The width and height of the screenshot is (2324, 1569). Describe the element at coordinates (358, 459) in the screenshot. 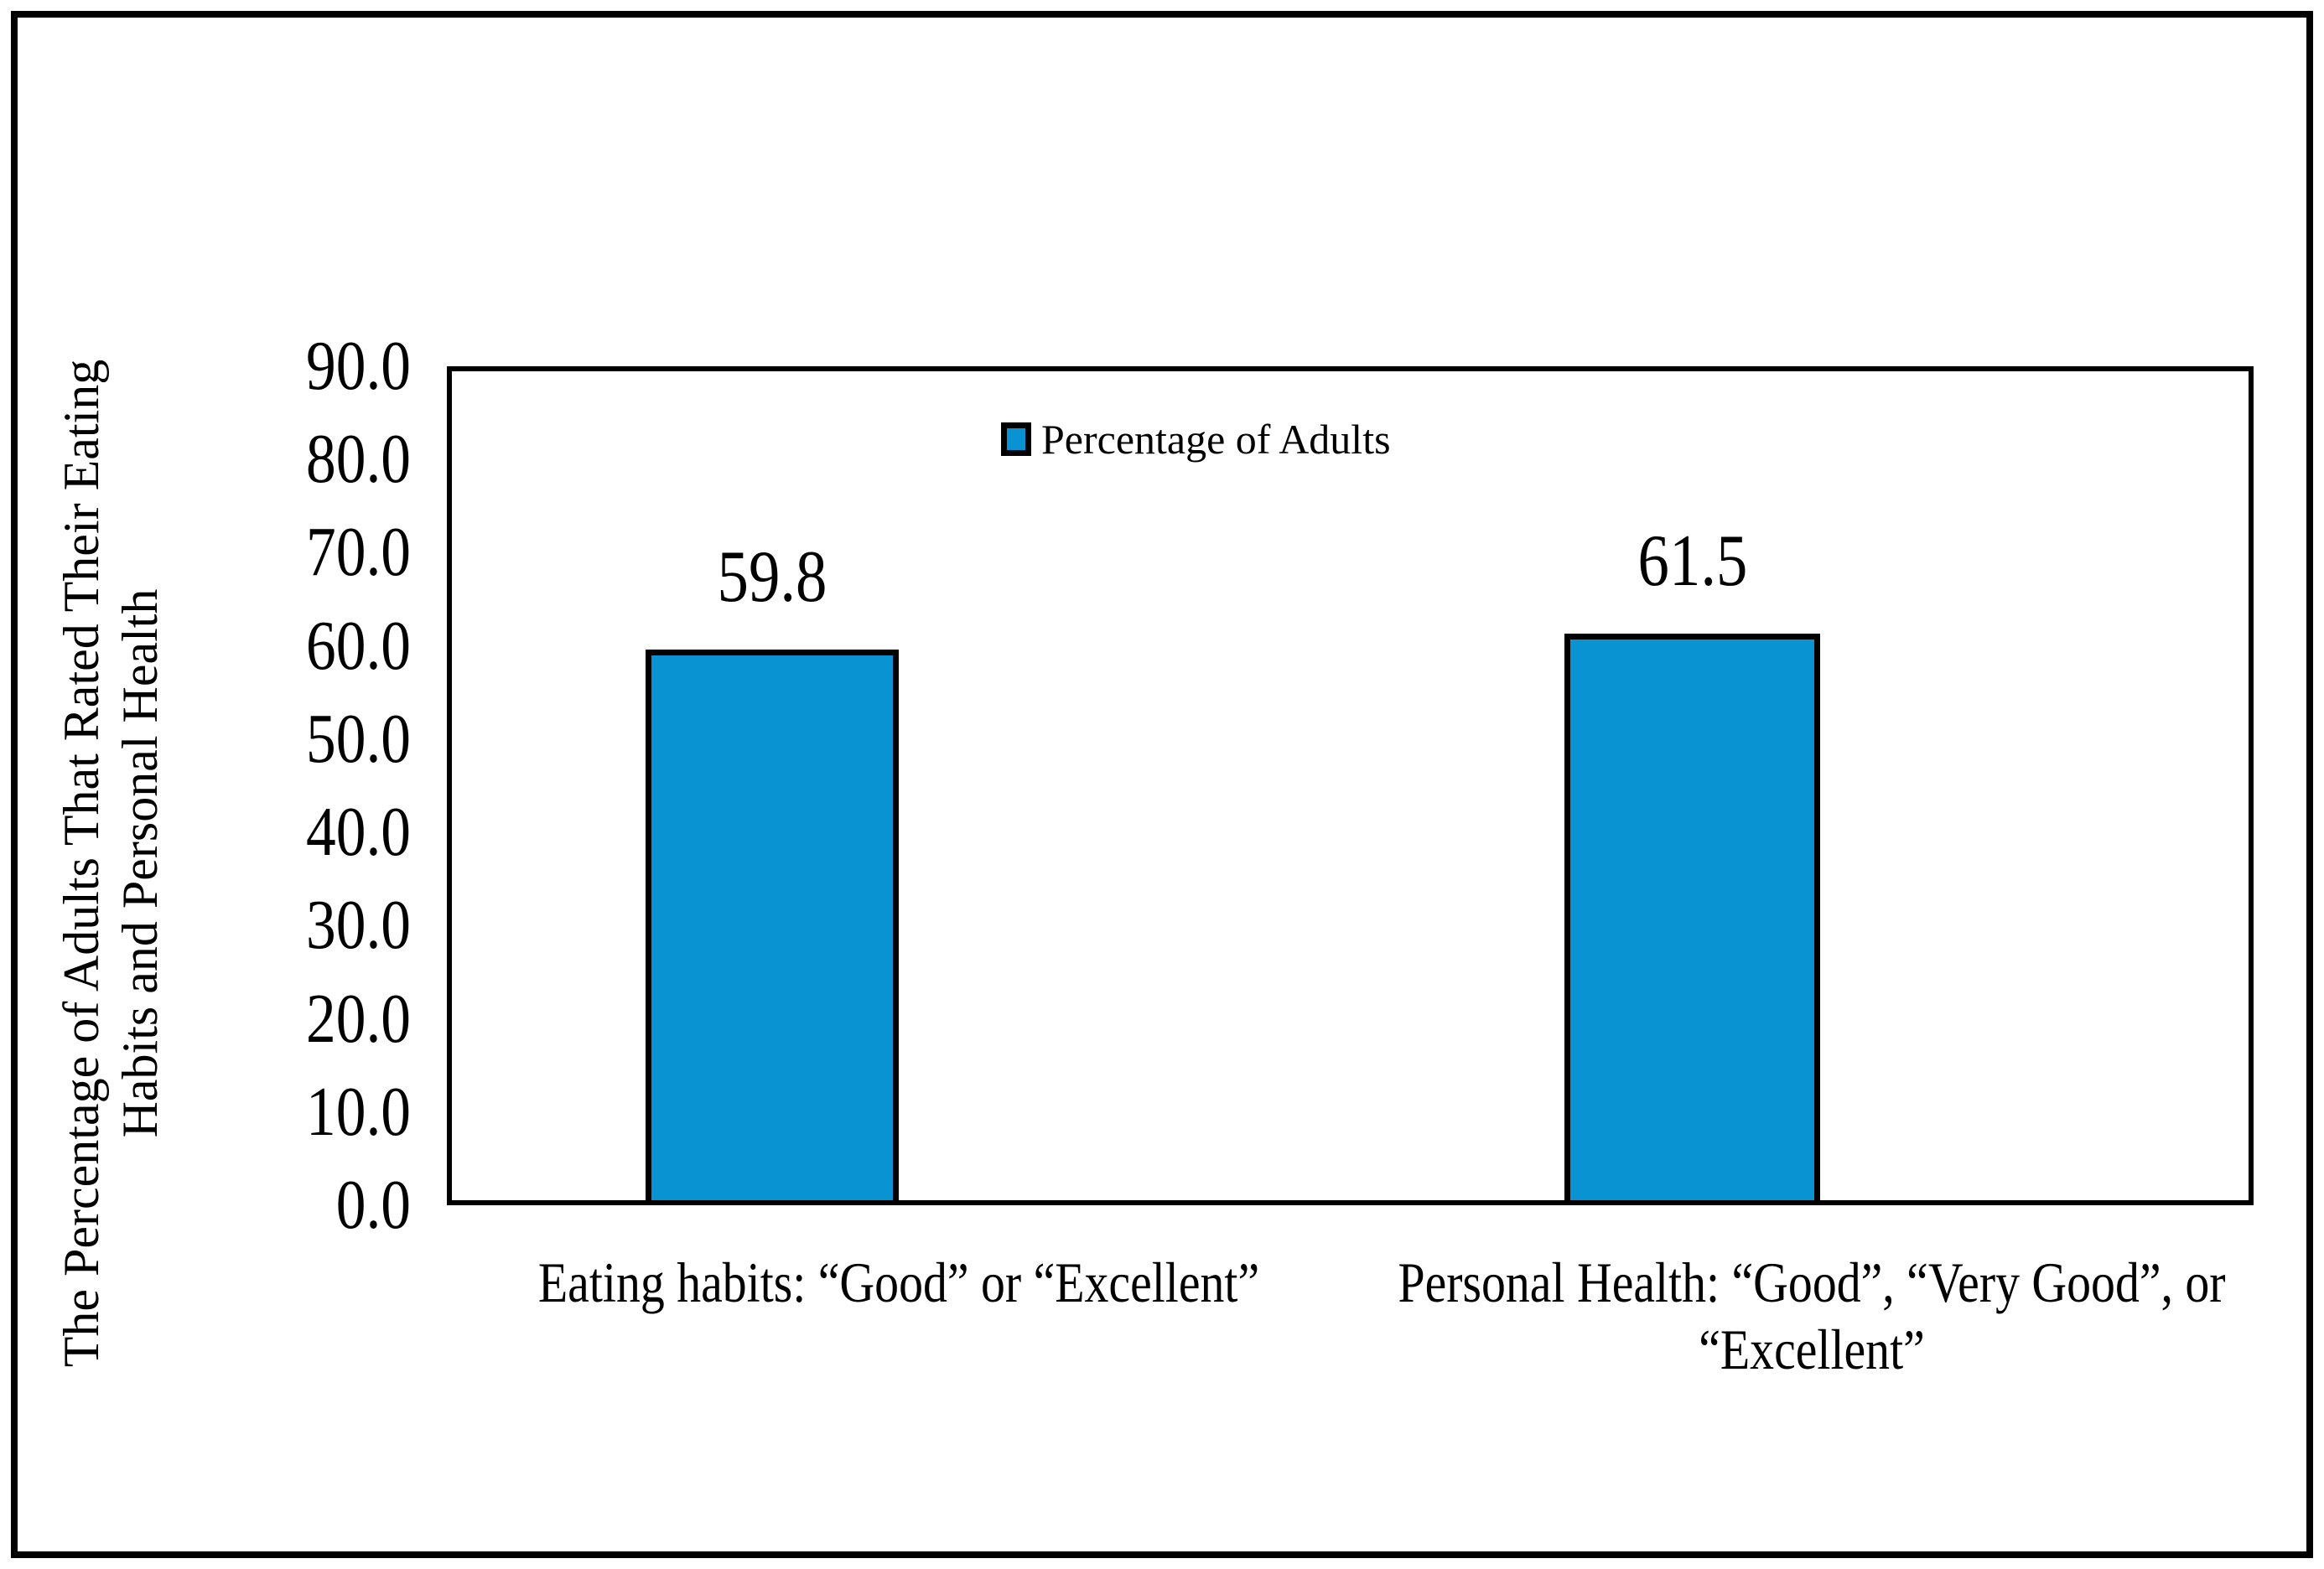

I see `y-axis-tick-label: 80.0` at that location.